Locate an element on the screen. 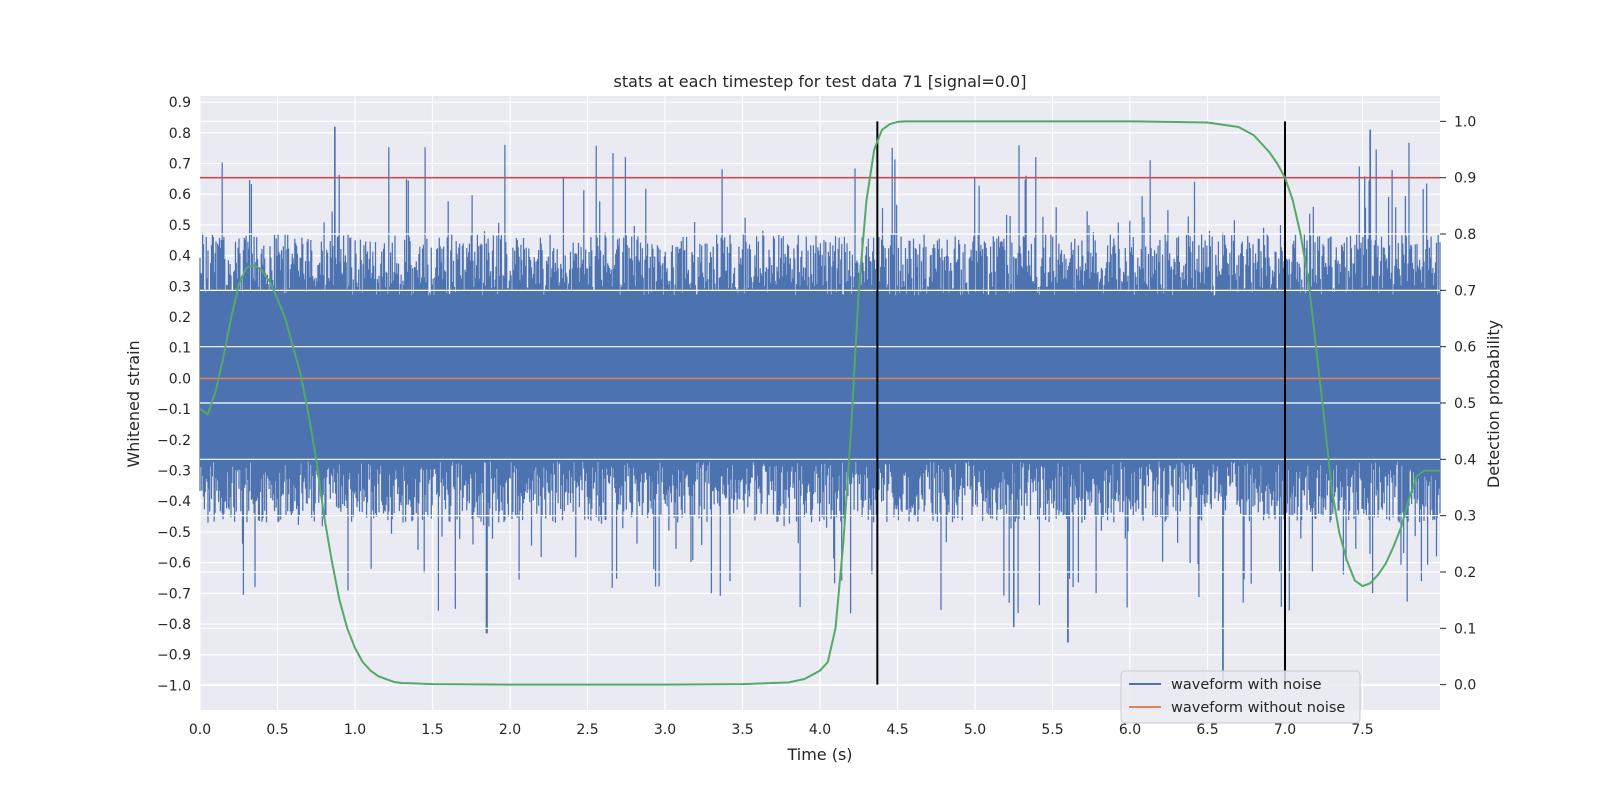 The width and height of the screenshot is (1600, 800). y-tick-label: −1.0 is located at coordinates (174, 686).